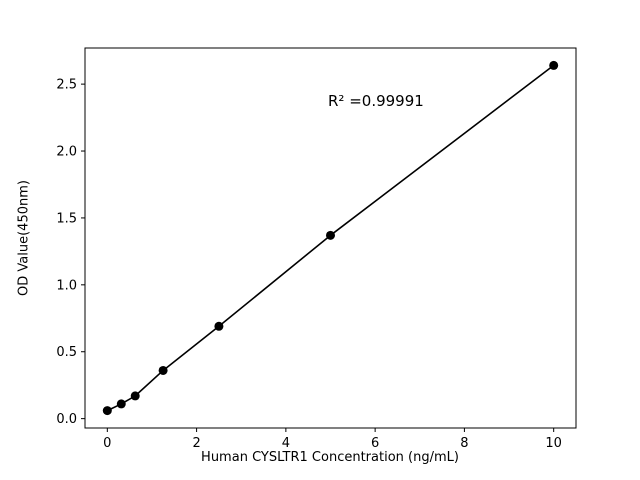 The height and width of the screenshot is (480, 640). What do you see at coordinates (66, 85) in the screenshot?
I see `y-tick-label: 2.5` at bounding box center [66, 85].